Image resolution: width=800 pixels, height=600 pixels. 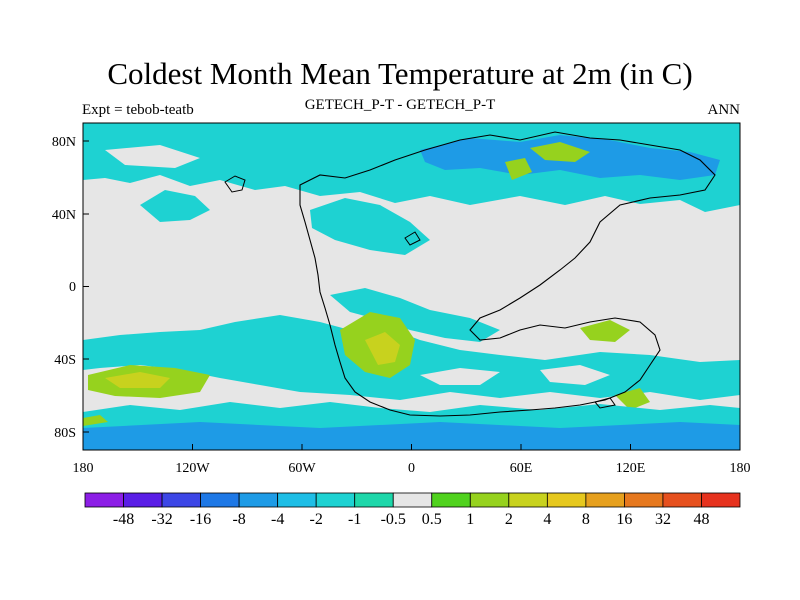 I want to click on colorbar-label: 32, so click(x=663, y=519).